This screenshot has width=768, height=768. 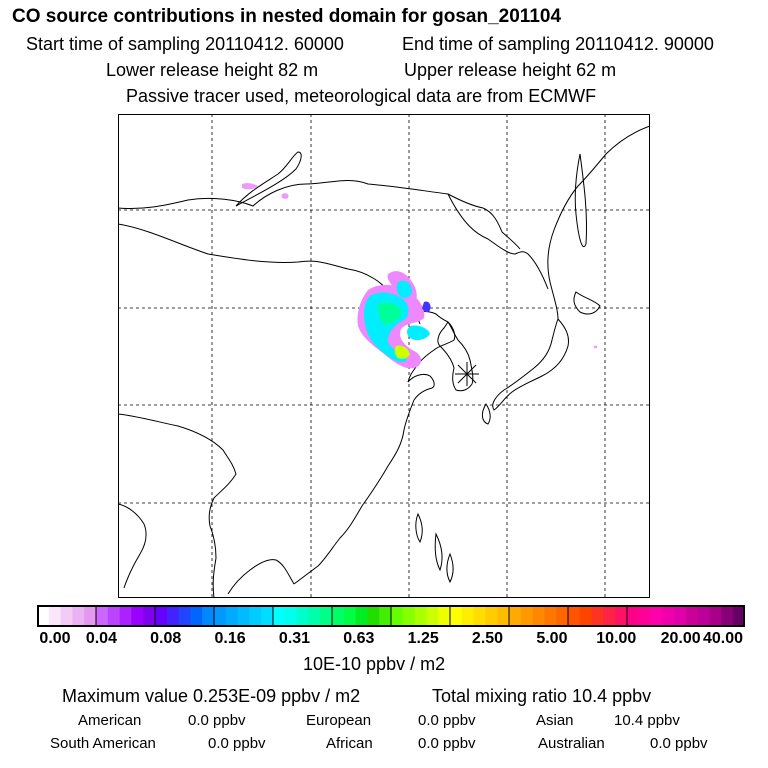 What do you see at coordinates (359, 638) in the screenshot?
I see `colorbar-tick-label: 0.63` at bounding box center [359, 638].